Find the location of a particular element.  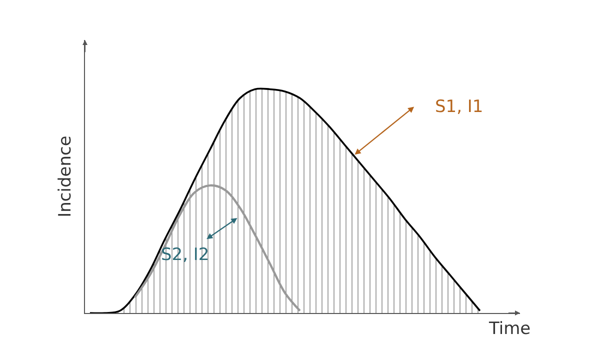

y-axis-title: Incidence is located at coordinates (66, 177).